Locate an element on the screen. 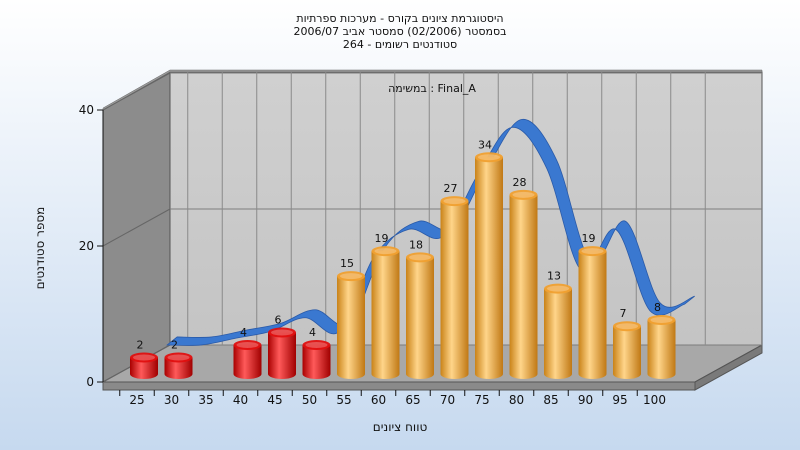 The height and width of the screenshot is (450, 800). x-tick-label: 60 is located at coordinates (378, 400).